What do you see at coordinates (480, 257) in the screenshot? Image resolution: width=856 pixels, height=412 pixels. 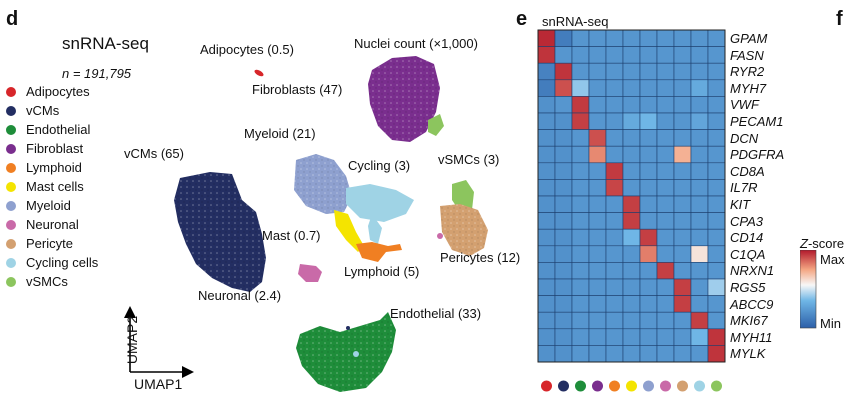 I see `label-pericytes: Pericytes (12)` at bounding box center [480, 257].